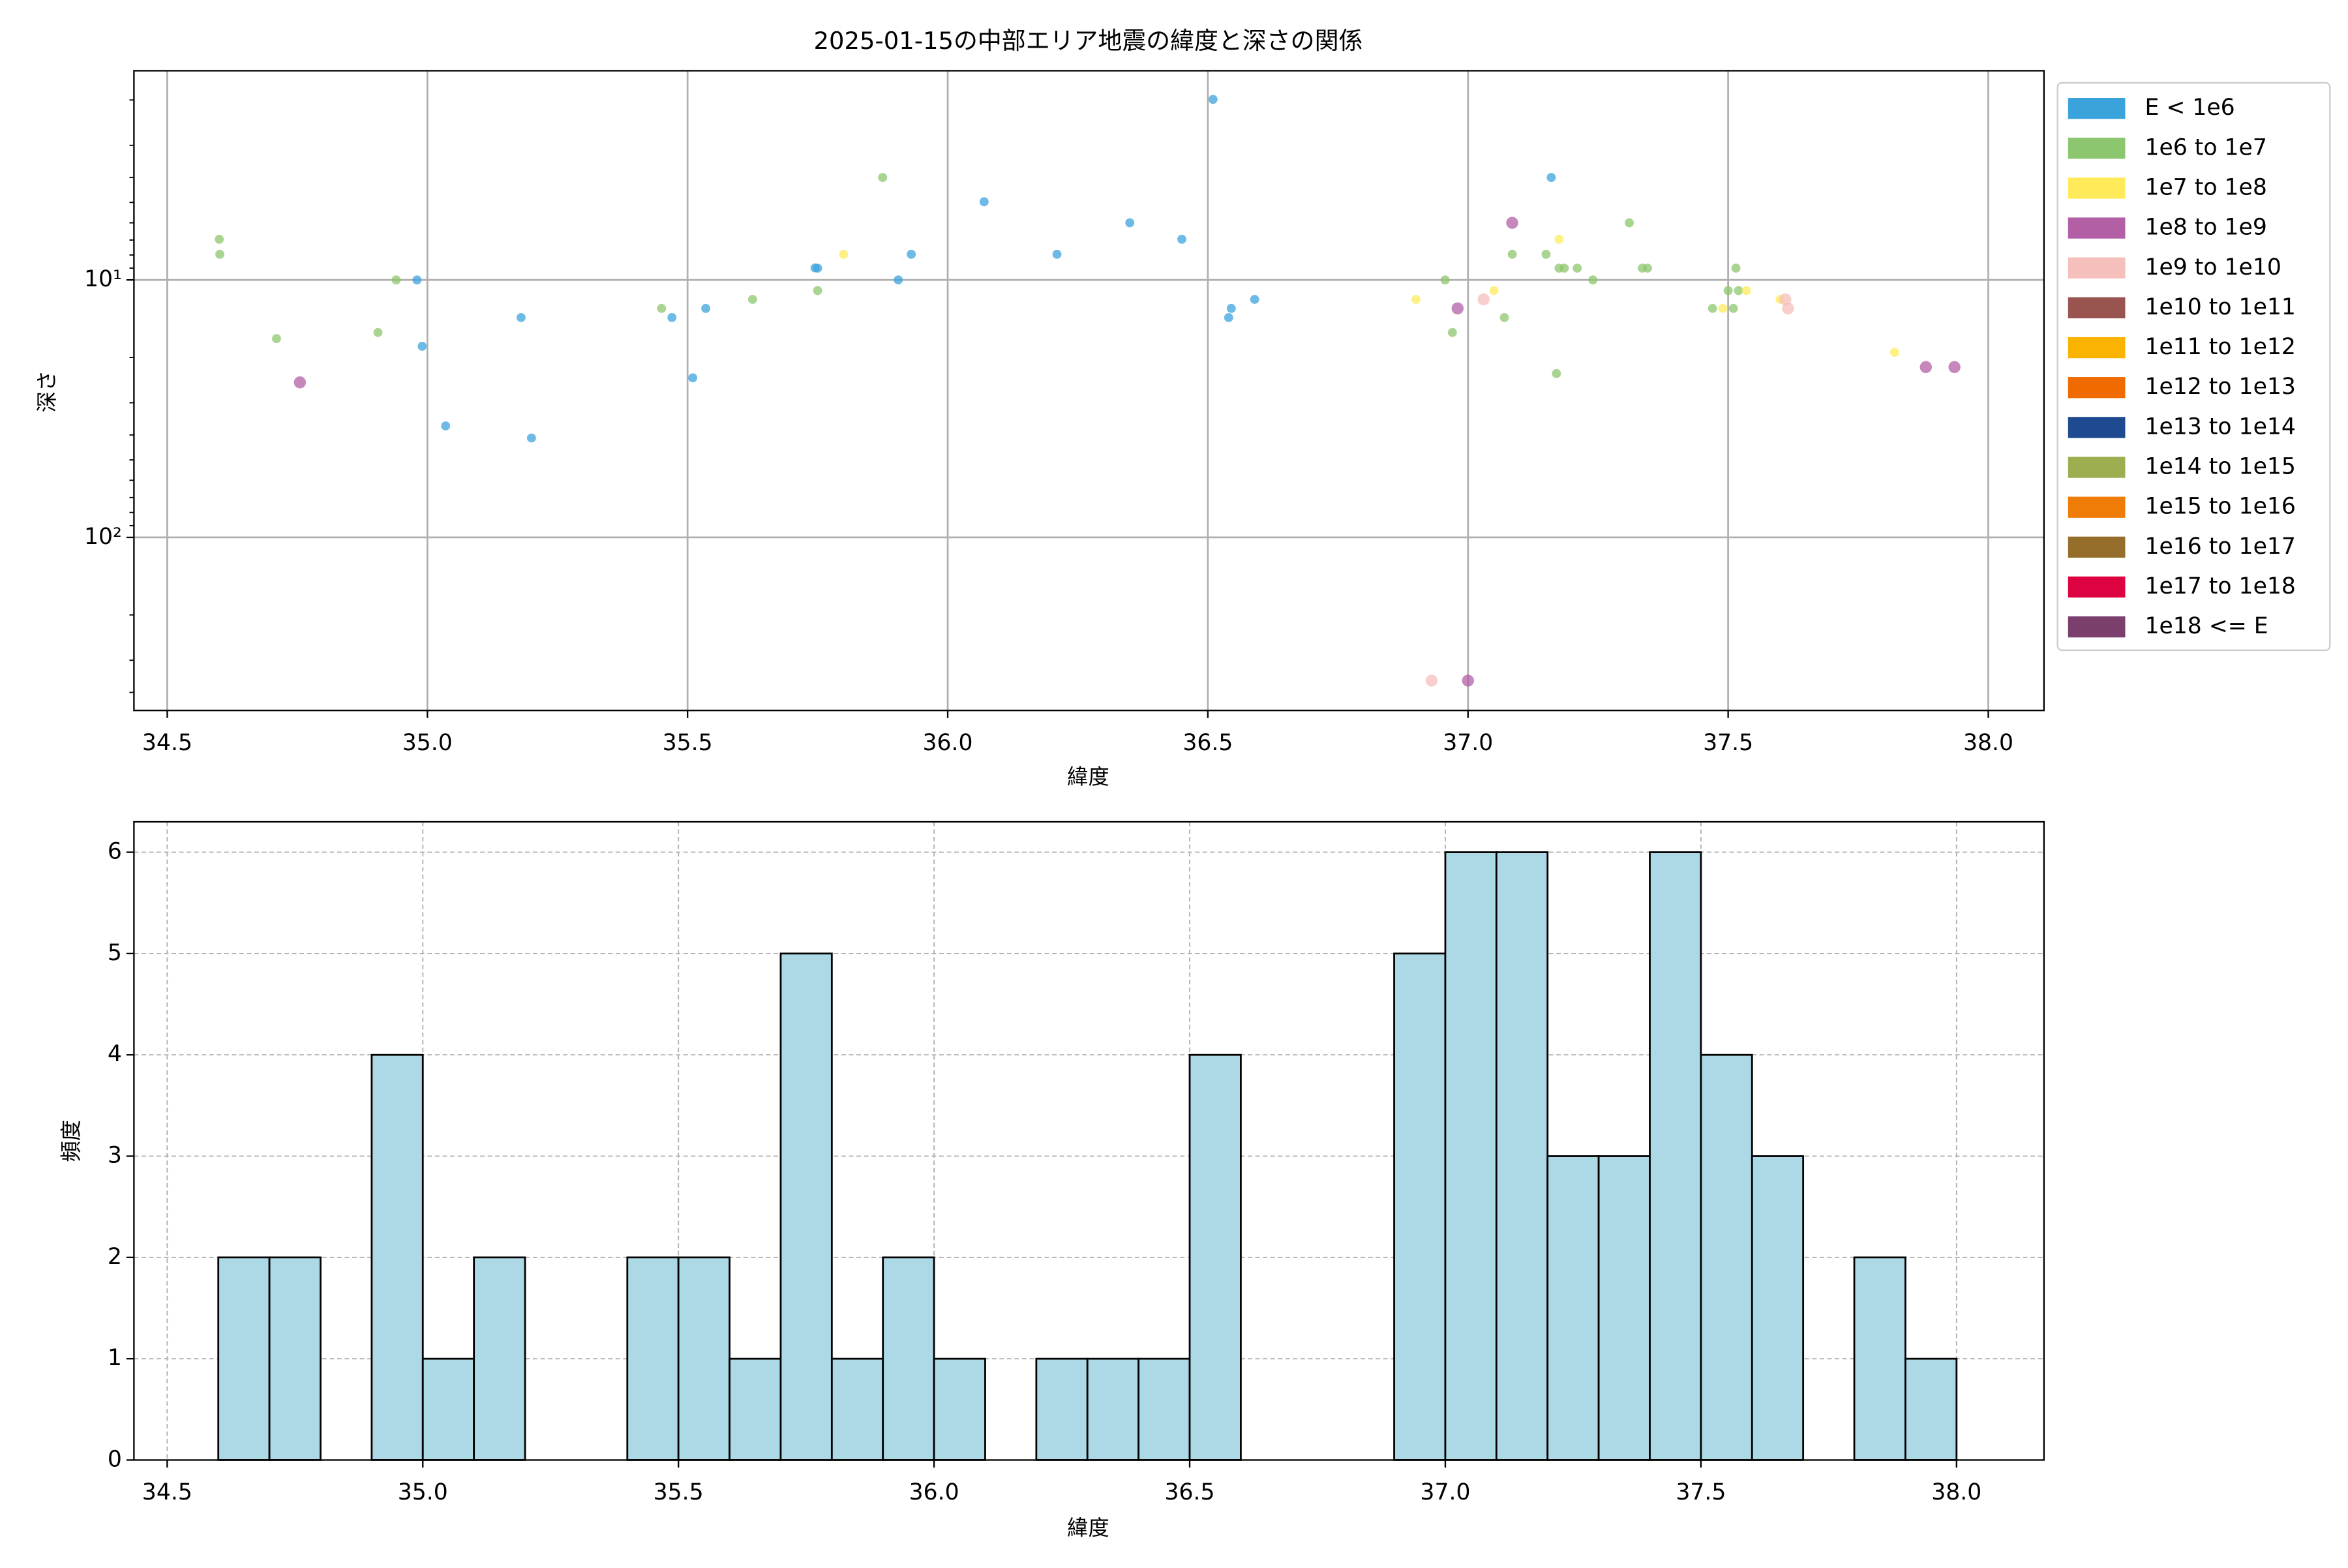  I want to click on legend-label: 1e13 to 1e14, so click(2220, 427).